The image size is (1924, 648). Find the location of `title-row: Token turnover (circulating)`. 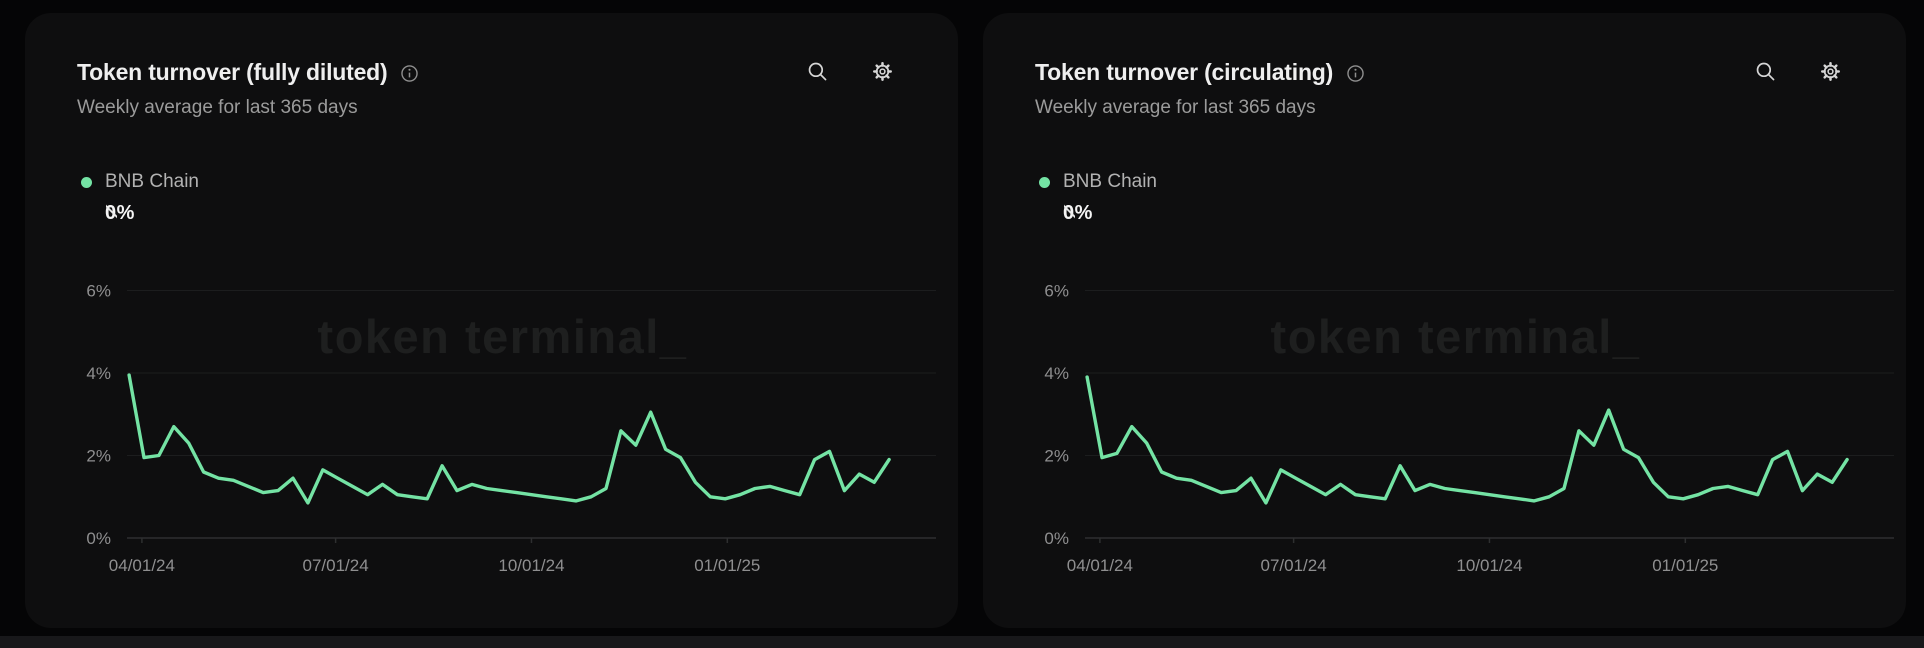

title-row: Token turnover (circulating) is located at coordinates (1200, 72).